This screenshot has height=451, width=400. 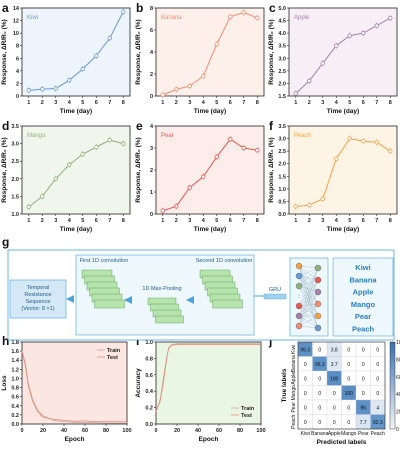 What do you see at coordinates (162, 103) in the screenshot?
I see `x-tick-label-b-0: 1` at bounding box center [162, 103].